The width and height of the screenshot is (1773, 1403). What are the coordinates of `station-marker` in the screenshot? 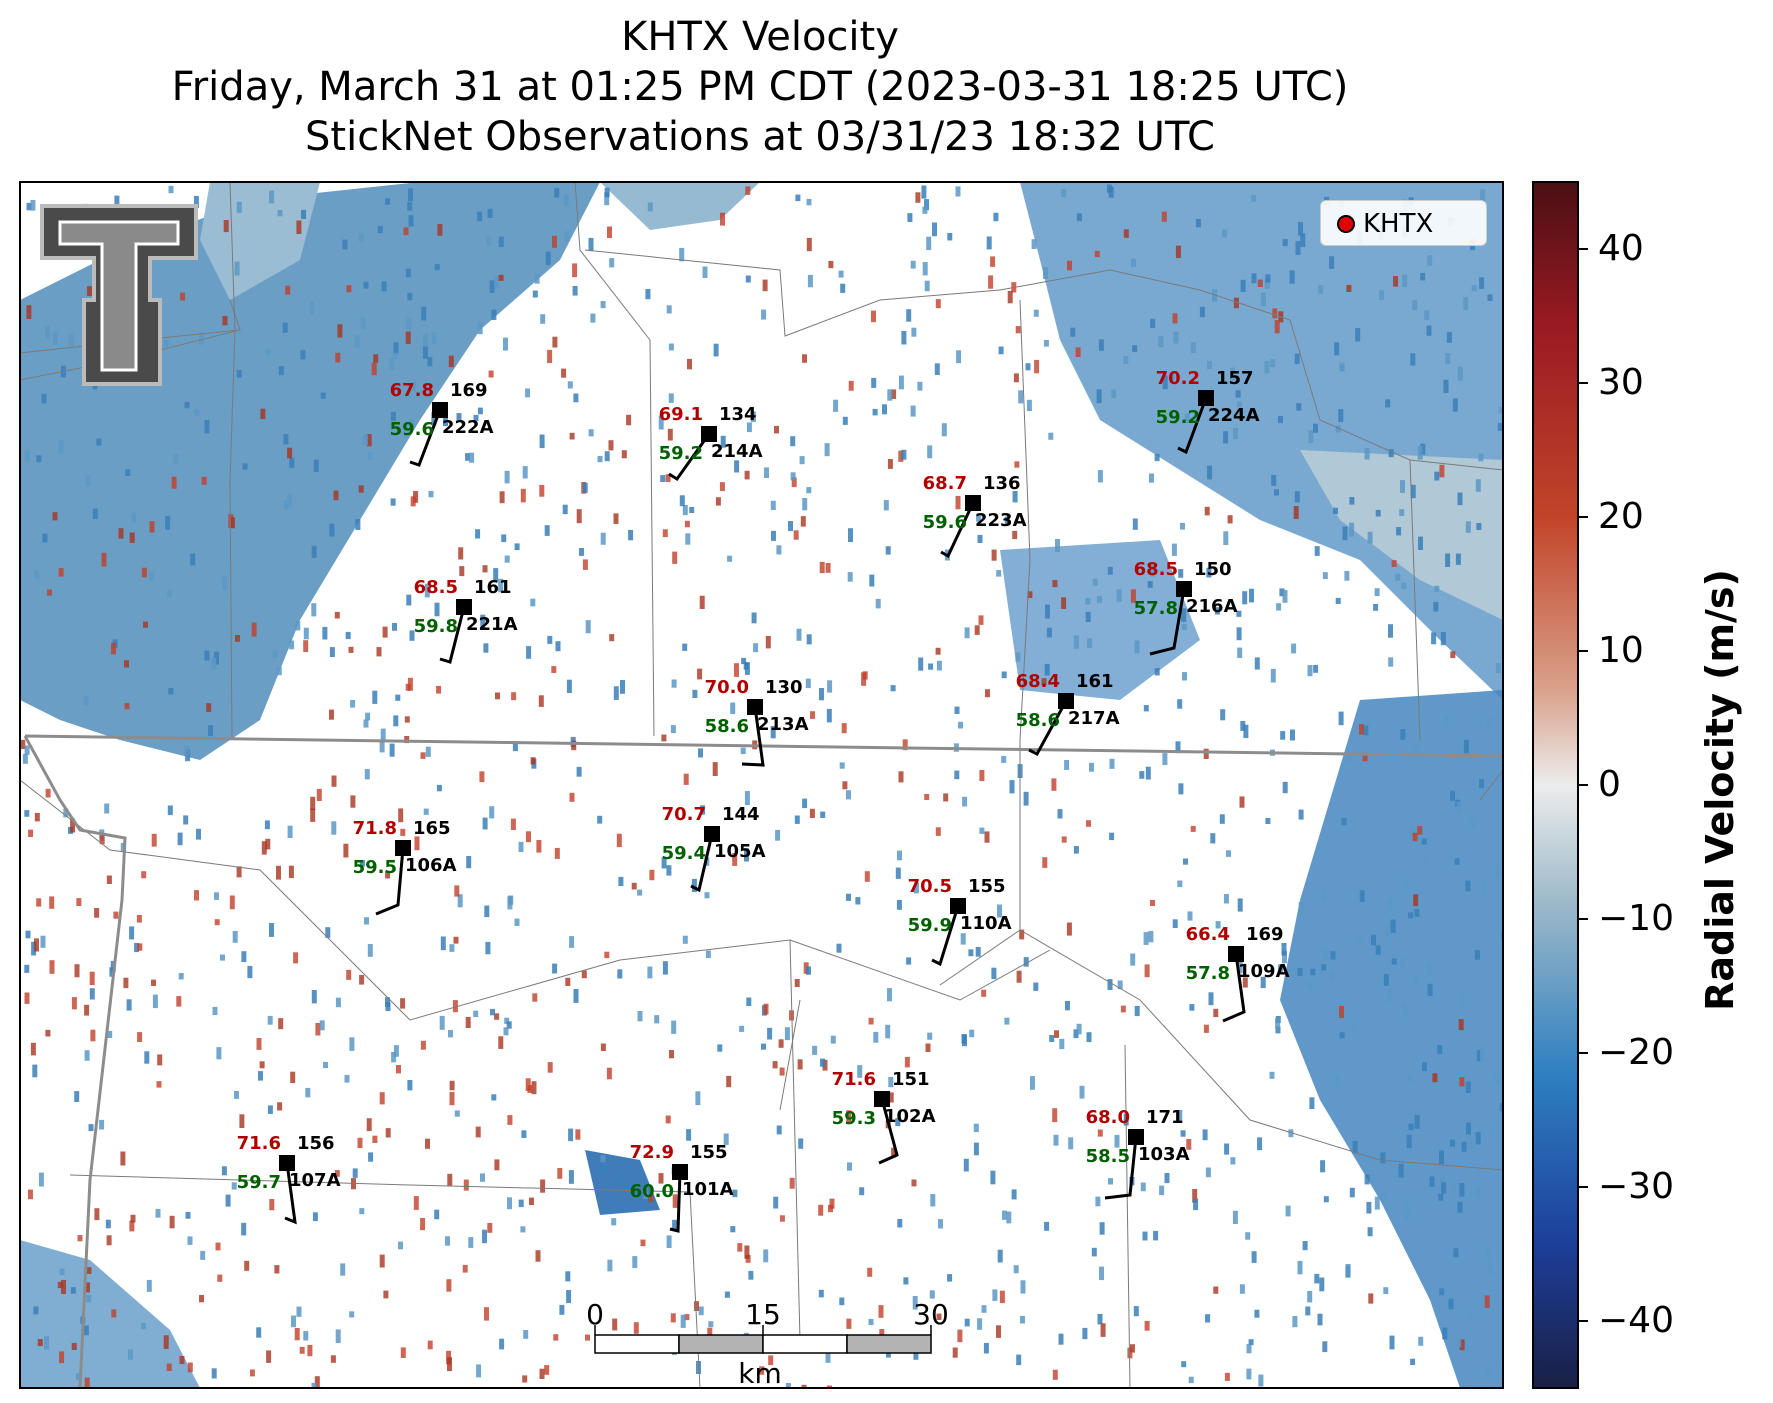 It's located at (1066, 701).